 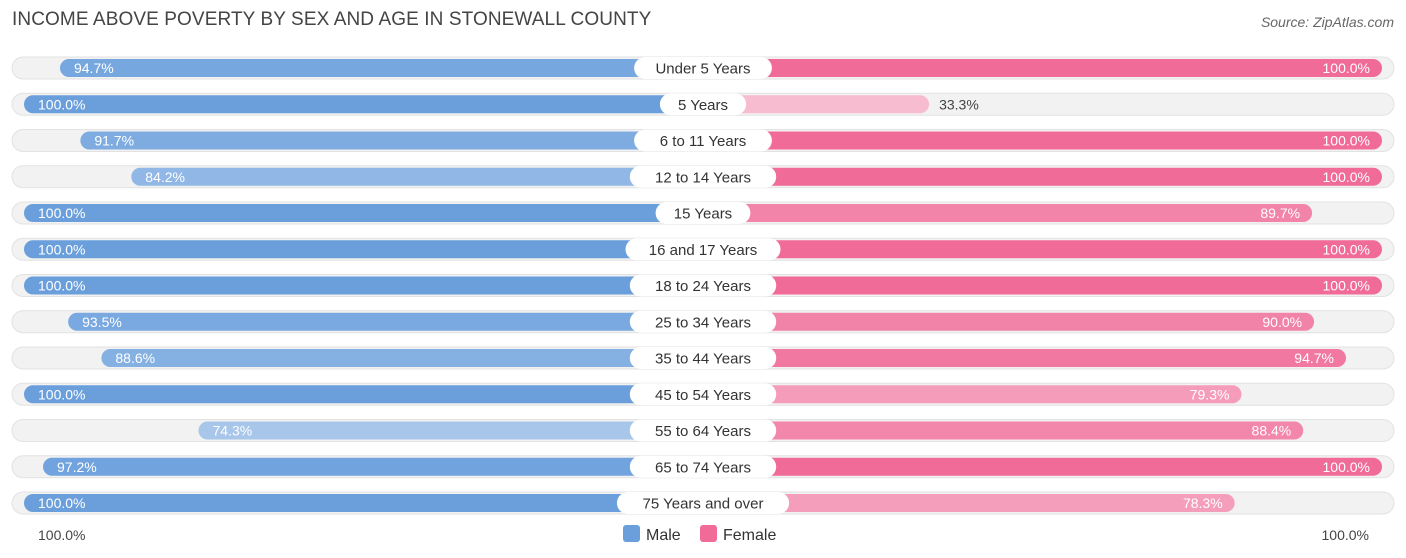 What do you see at coordinates (1345, 535) in the screenshot?
I see `axis-right-label: 100.0%` at bounding box center [1345, 535].